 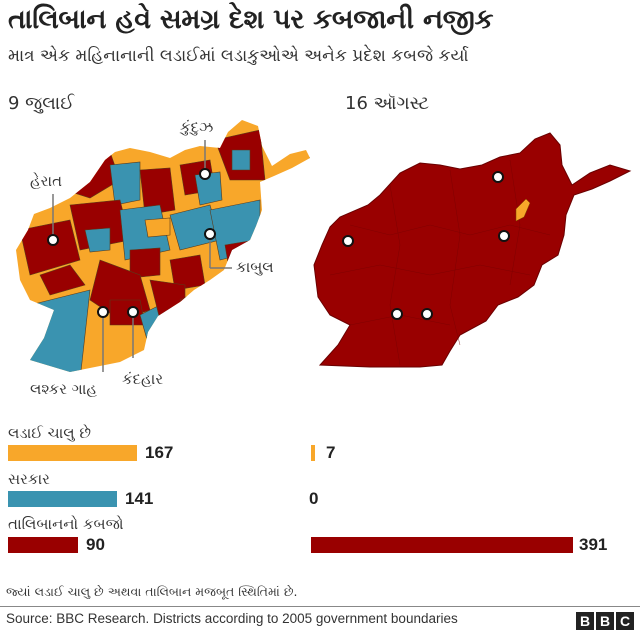 I want to click on city-marker-kunduz, so click(x=205, y=174).